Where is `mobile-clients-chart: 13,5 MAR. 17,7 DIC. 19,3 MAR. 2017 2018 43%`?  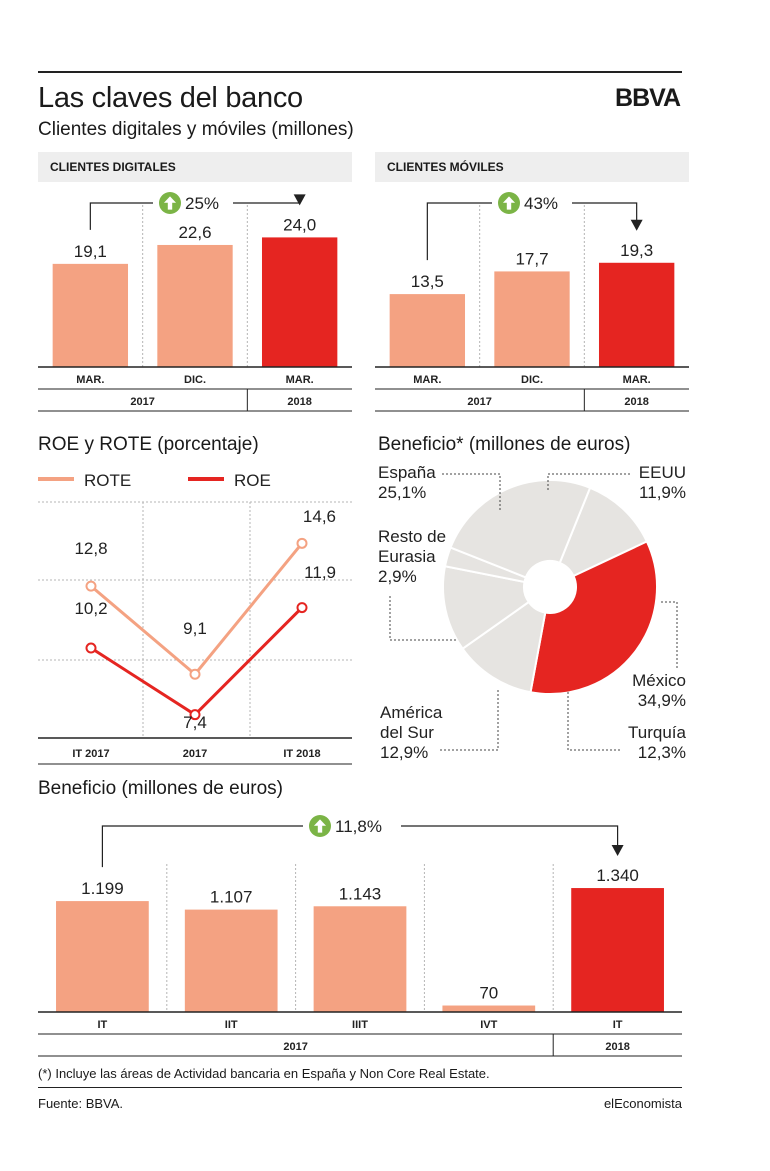
mobile-clients-chart: 13,5 MAR. 17,7 DIC. 19,3 MAR. 2017 2018 43% is located at coordinates (532, 302).